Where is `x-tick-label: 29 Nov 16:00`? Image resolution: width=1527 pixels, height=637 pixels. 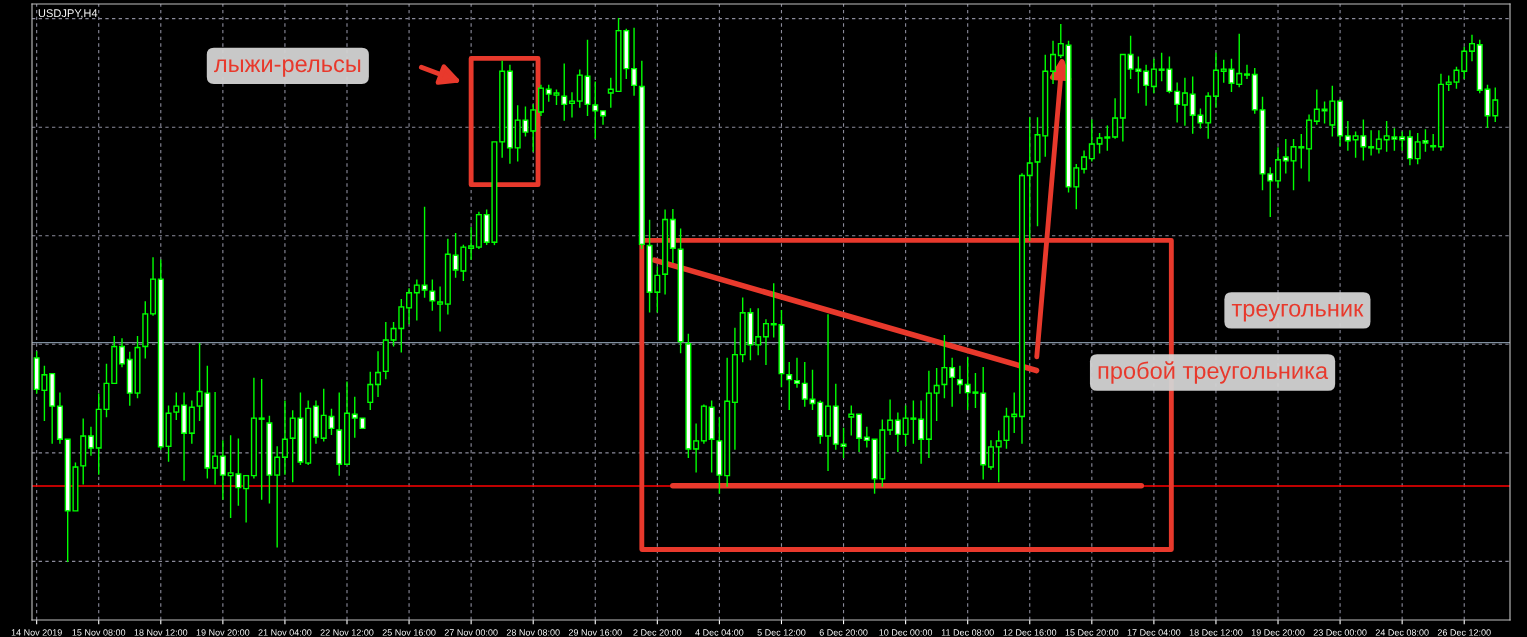
x-tick-label: 29 Nov 16:00 is located at coordinates (595, 632).